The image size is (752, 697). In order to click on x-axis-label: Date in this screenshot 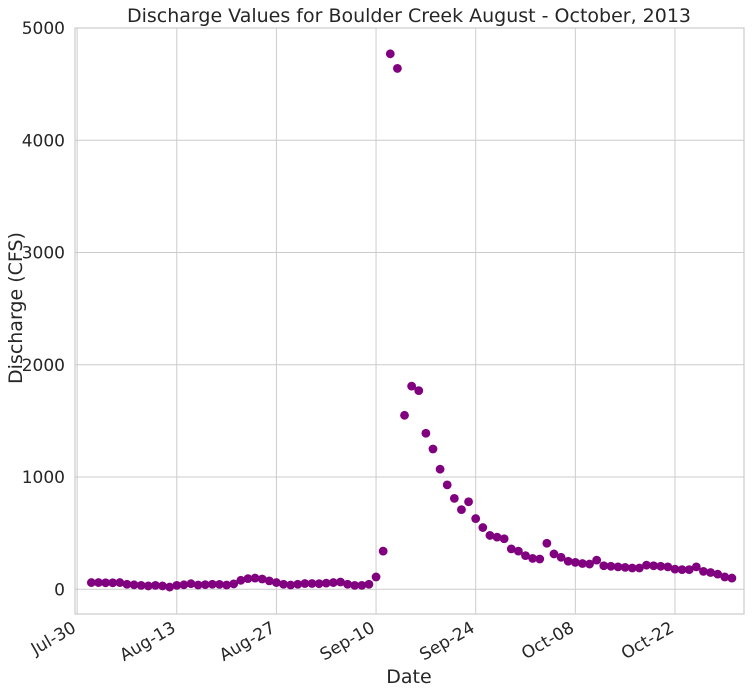, I will do `click(408, 677)`.